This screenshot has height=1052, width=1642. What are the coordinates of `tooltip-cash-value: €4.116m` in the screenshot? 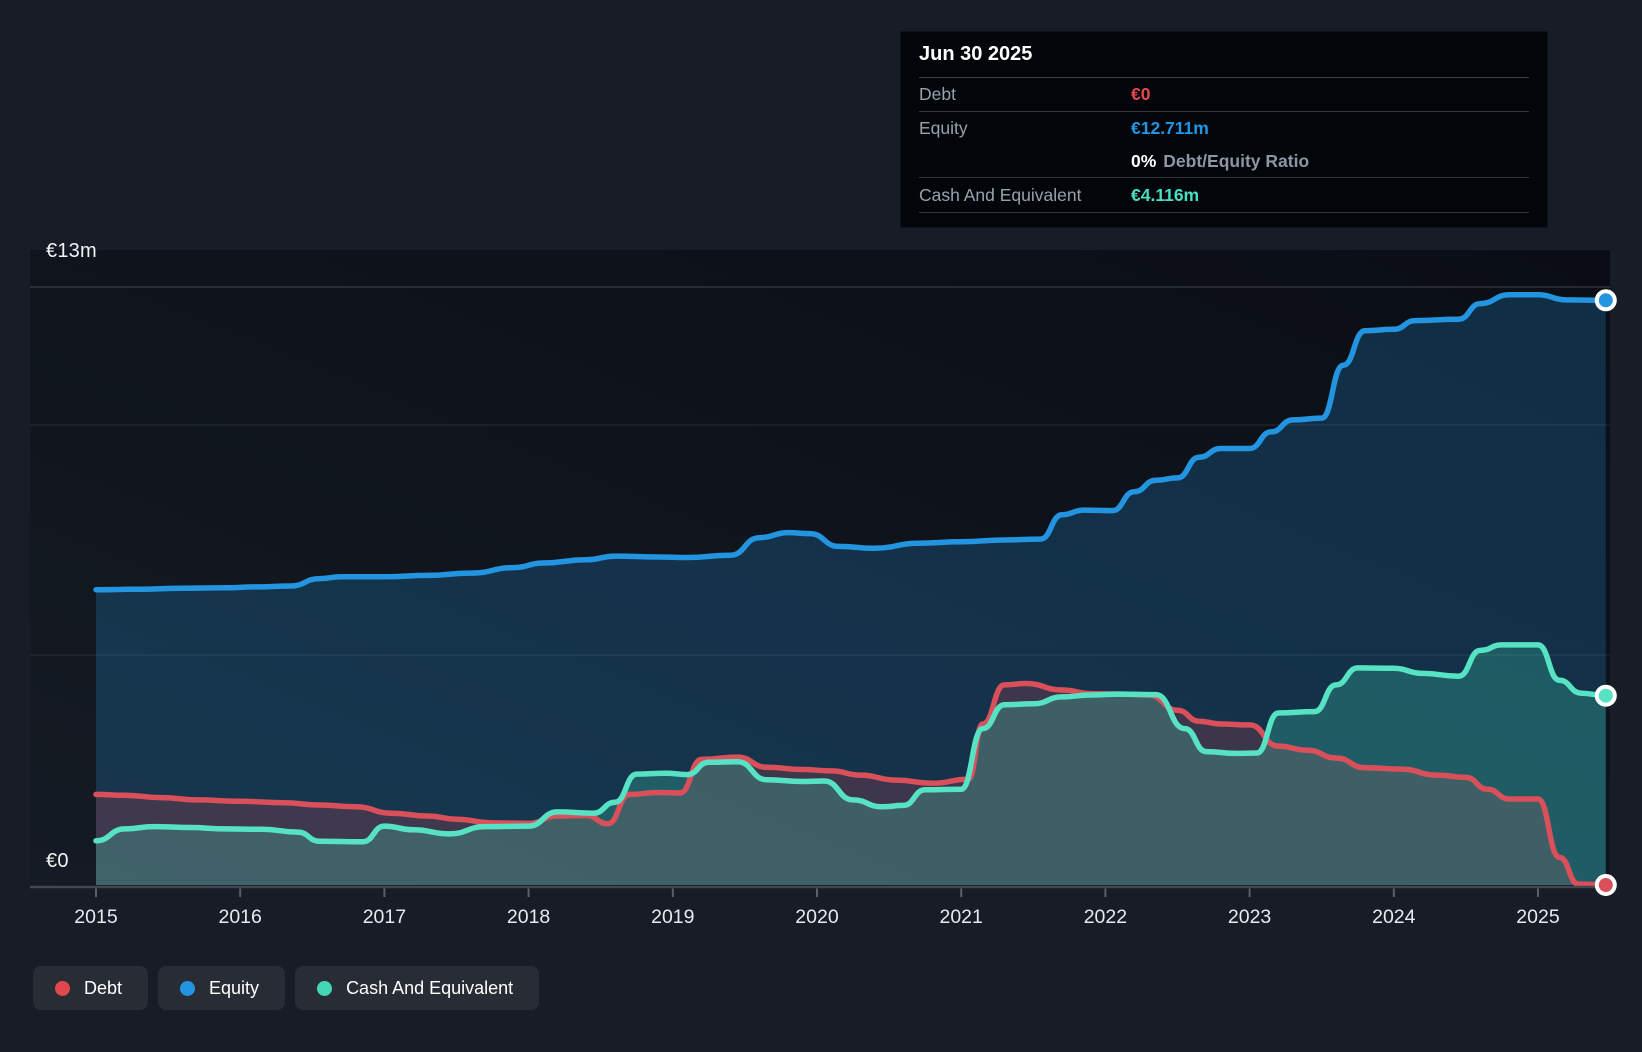 It's located at (1165, 194).